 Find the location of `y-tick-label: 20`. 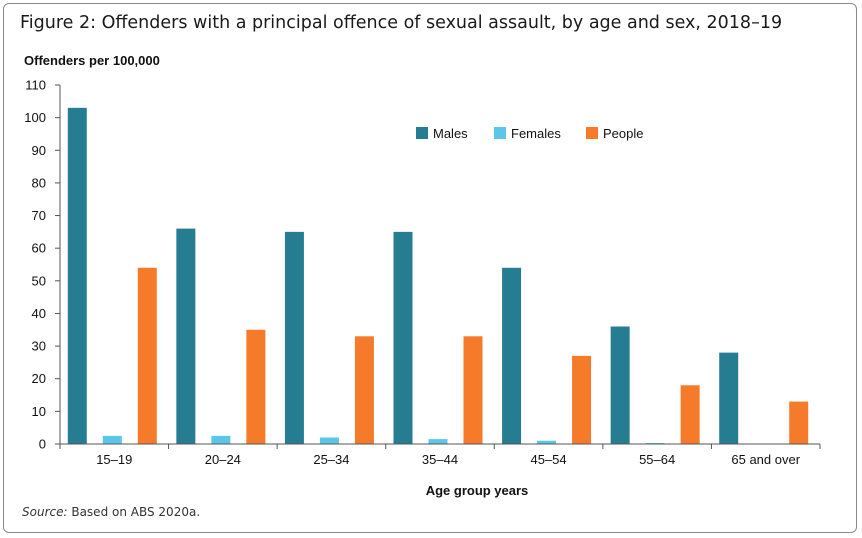

y-tick-label: 20 is located at coordinates (39, 378).